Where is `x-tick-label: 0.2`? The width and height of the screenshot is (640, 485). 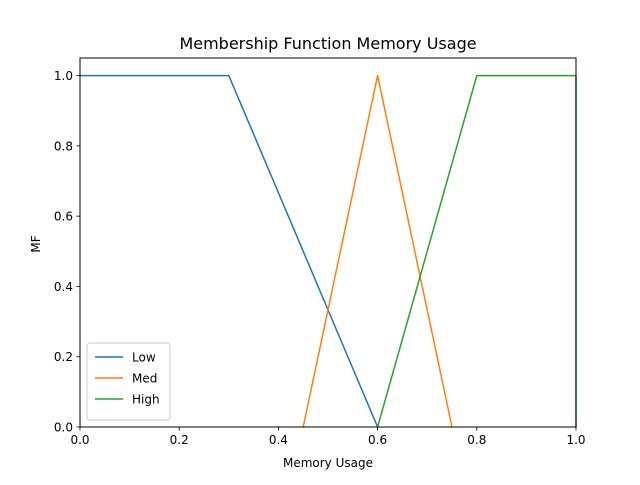 x-tick-label: 0.2 is located at coordinates (179, 440).